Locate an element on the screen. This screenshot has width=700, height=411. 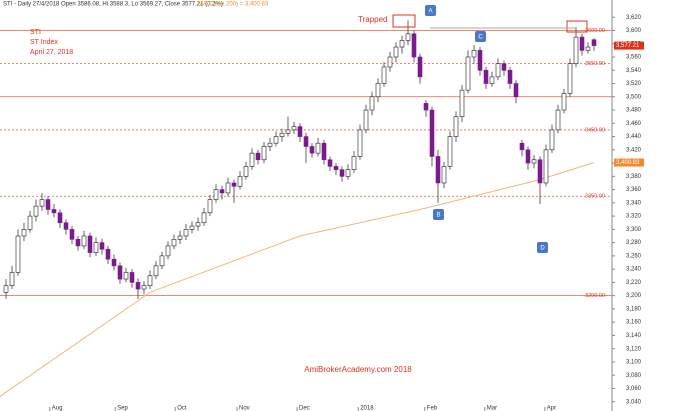
y-tick-label: 3,620 is located at coordinates (634, 18).